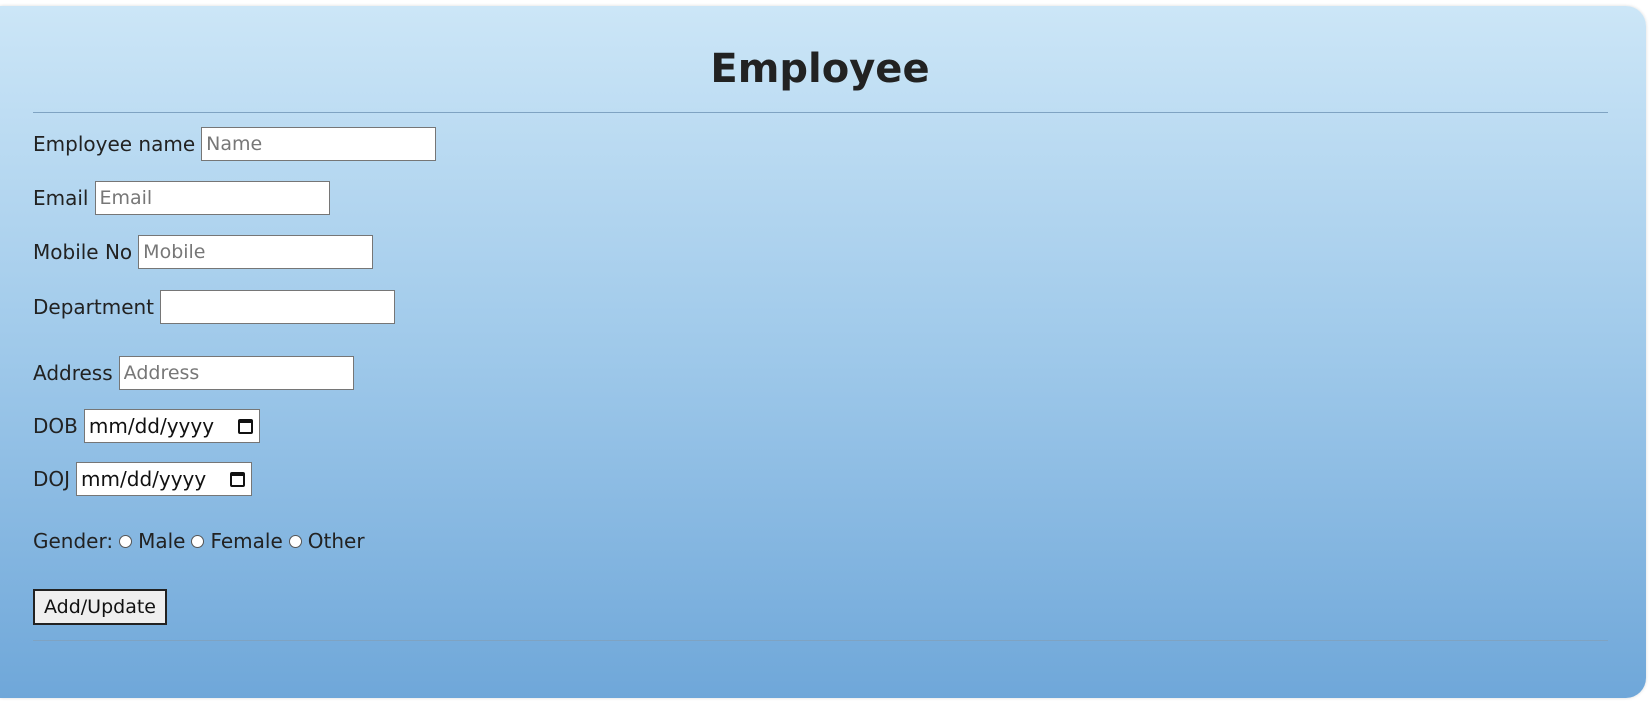 This screenshot has height=702, width=1650. Describe the element at coordinates (212, 198) in the screenshot. I see `email-input` at that location.